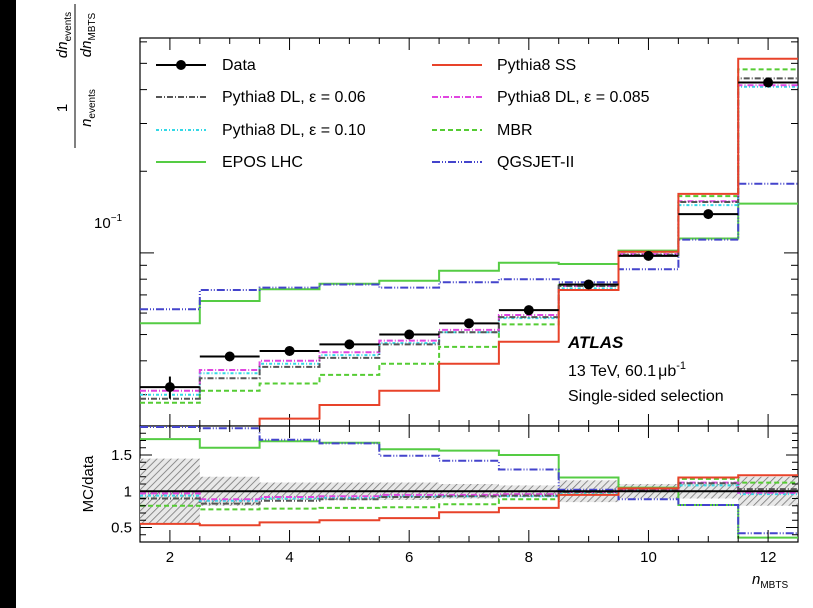 The width and height of the screenshot is (813, 608). Describe the element at coordinates (294, 130) in the screenshot. I see `legend-label: Pythia8 DL, ε = 0.10` at that location.